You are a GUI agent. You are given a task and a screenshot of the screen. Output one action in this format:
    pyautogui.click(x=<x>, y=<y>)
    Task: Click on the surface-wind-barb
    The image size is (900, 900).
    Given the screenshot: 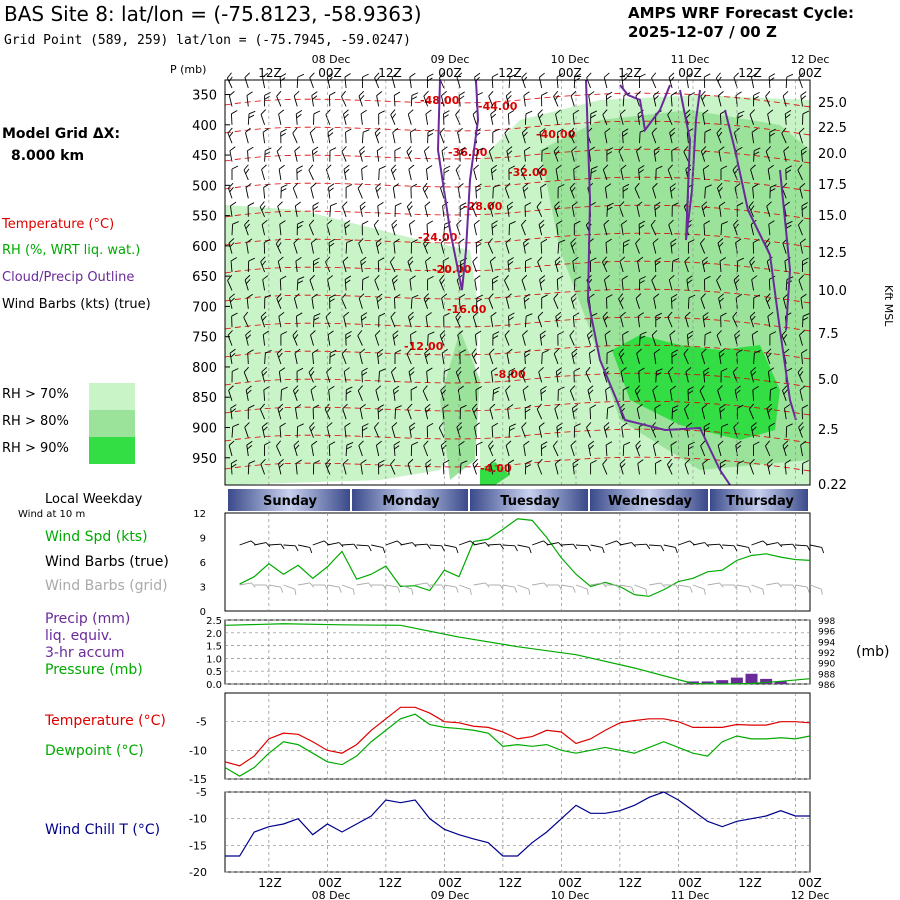 What is the action you would take?
    pyautogui.click(x=262, y=545)
    